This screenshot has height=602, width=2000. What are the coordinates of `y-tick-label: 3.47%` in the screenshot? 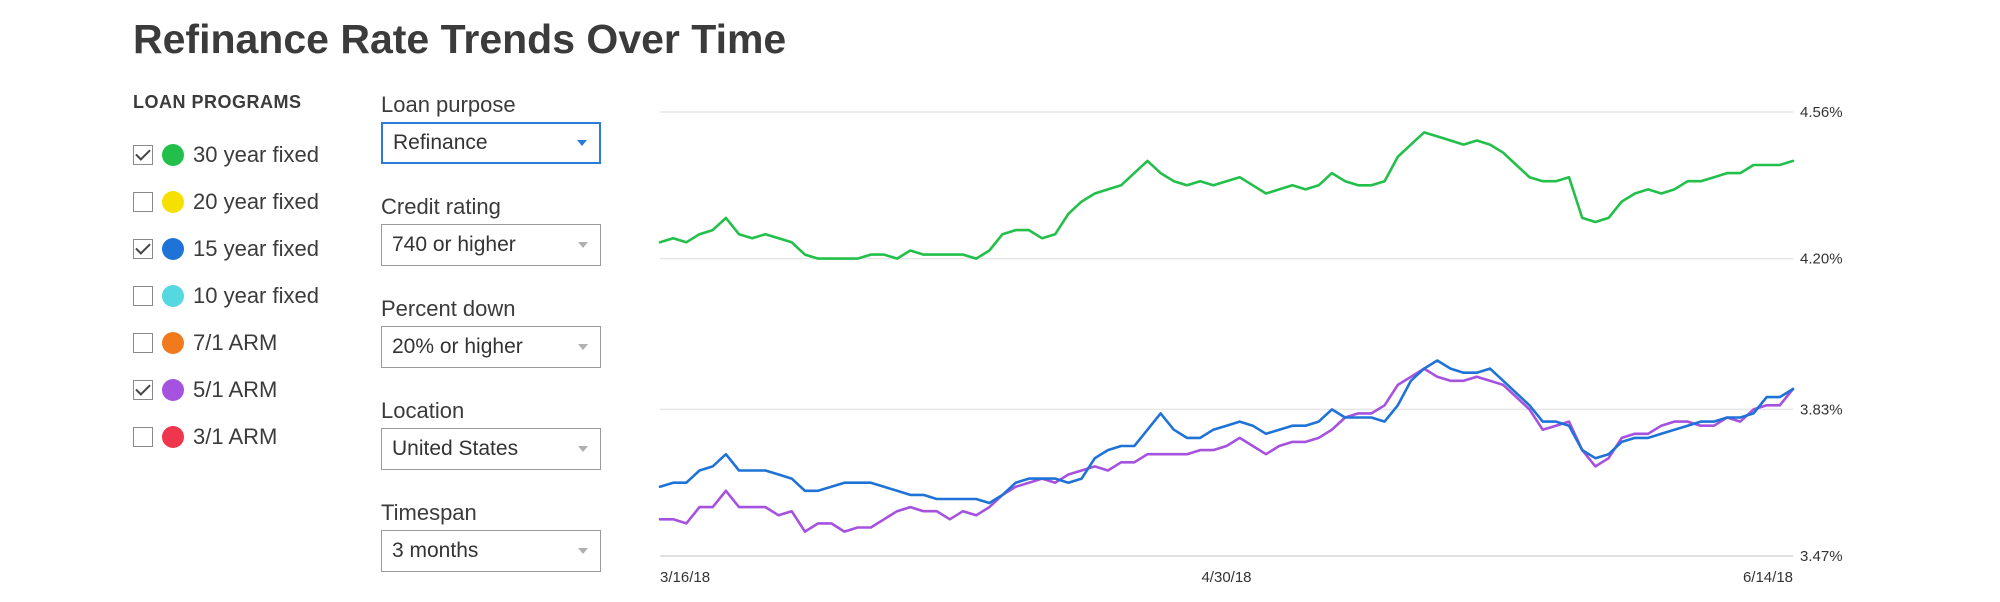 It's located at (1821, 556).